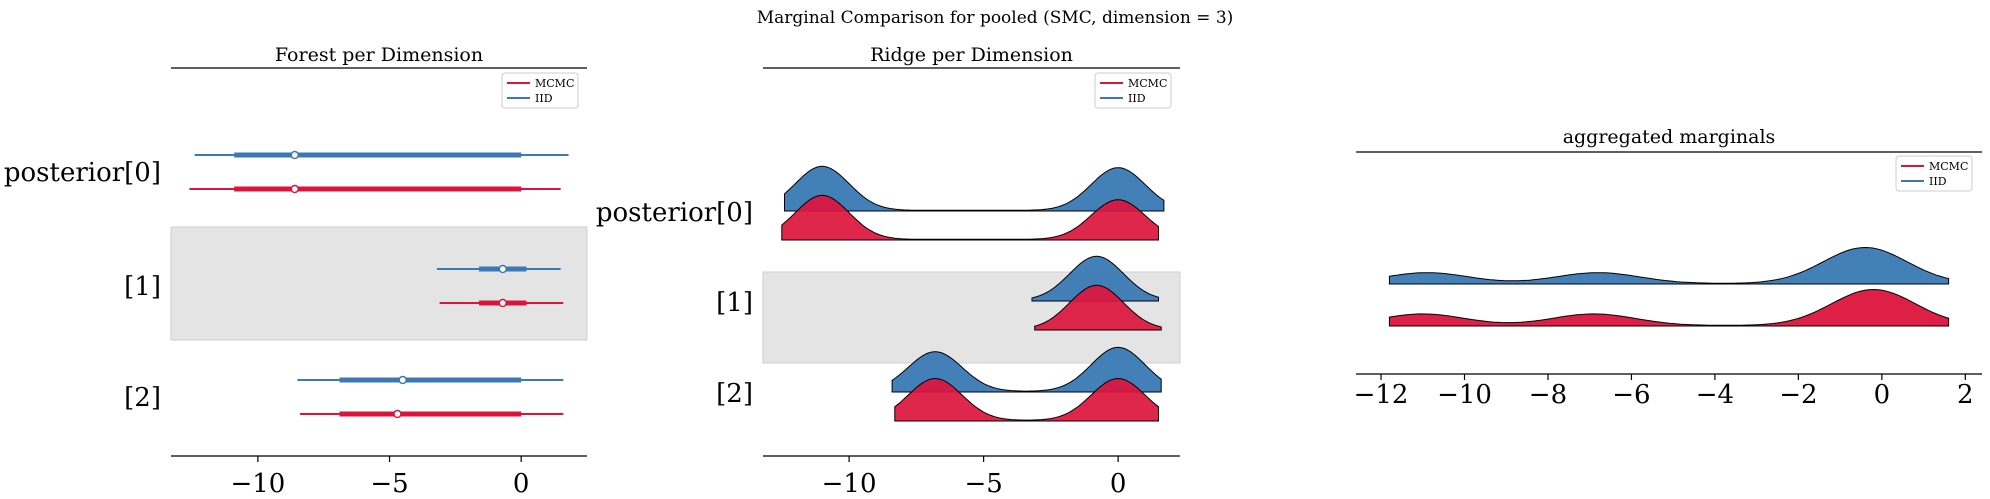 This screenshot has height=499, width=1990. I want to click on x-tick-label: −8, so click(1548, 395).